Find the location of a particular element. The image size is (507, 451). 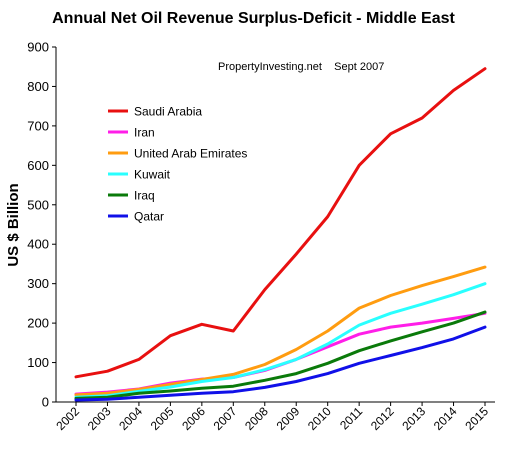

x-tick-label: 2014 is located at coordinates (445, 418).